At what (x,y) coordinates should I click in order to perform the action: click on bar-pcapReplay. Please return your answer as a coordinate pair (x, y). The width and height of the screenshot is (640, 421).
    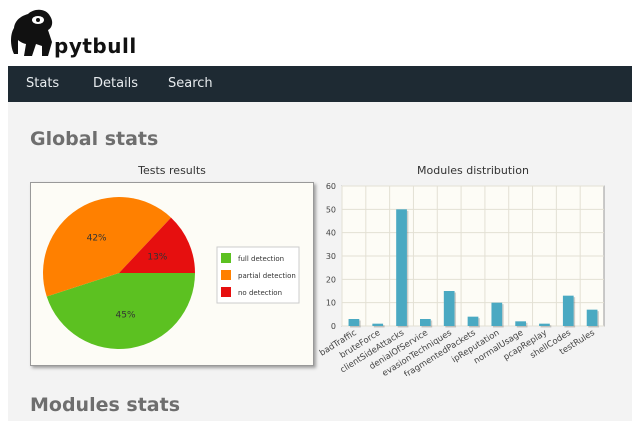
    Looking at the image, I should click on (544, 324).